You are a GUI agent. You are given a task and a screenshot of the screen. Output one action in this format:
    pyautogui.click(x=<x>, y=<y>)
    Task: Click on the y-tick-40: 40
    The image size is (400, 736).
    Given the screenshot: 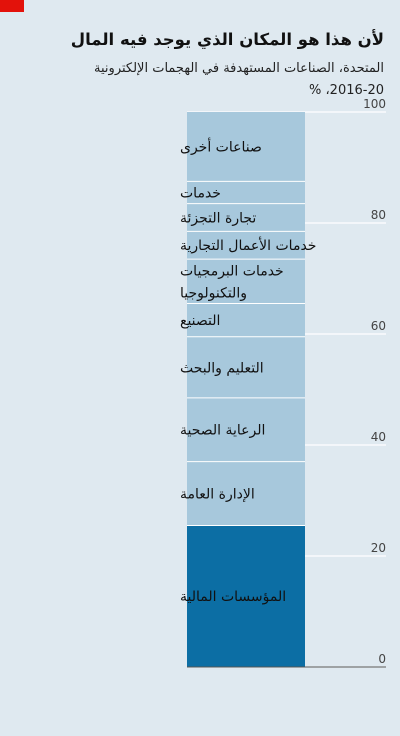 What is the action you would take?
    pyautogui.click(x=378, y=437)
    